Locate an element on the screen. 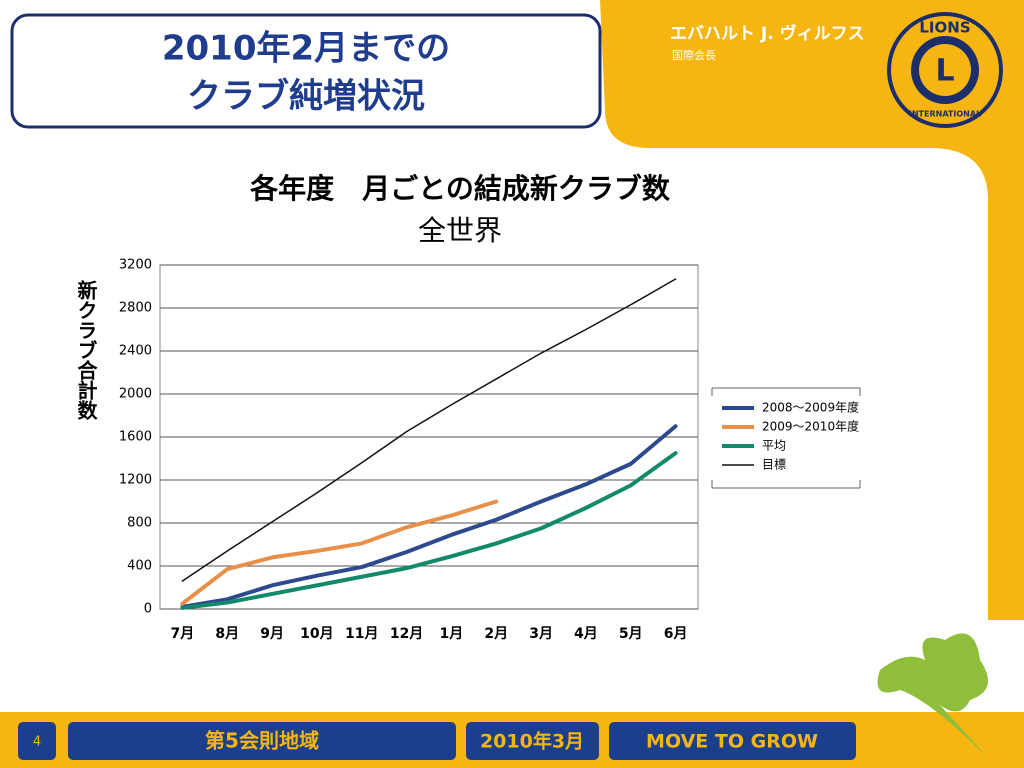  logo-text: LIONS is located at coordinates (944, 28).